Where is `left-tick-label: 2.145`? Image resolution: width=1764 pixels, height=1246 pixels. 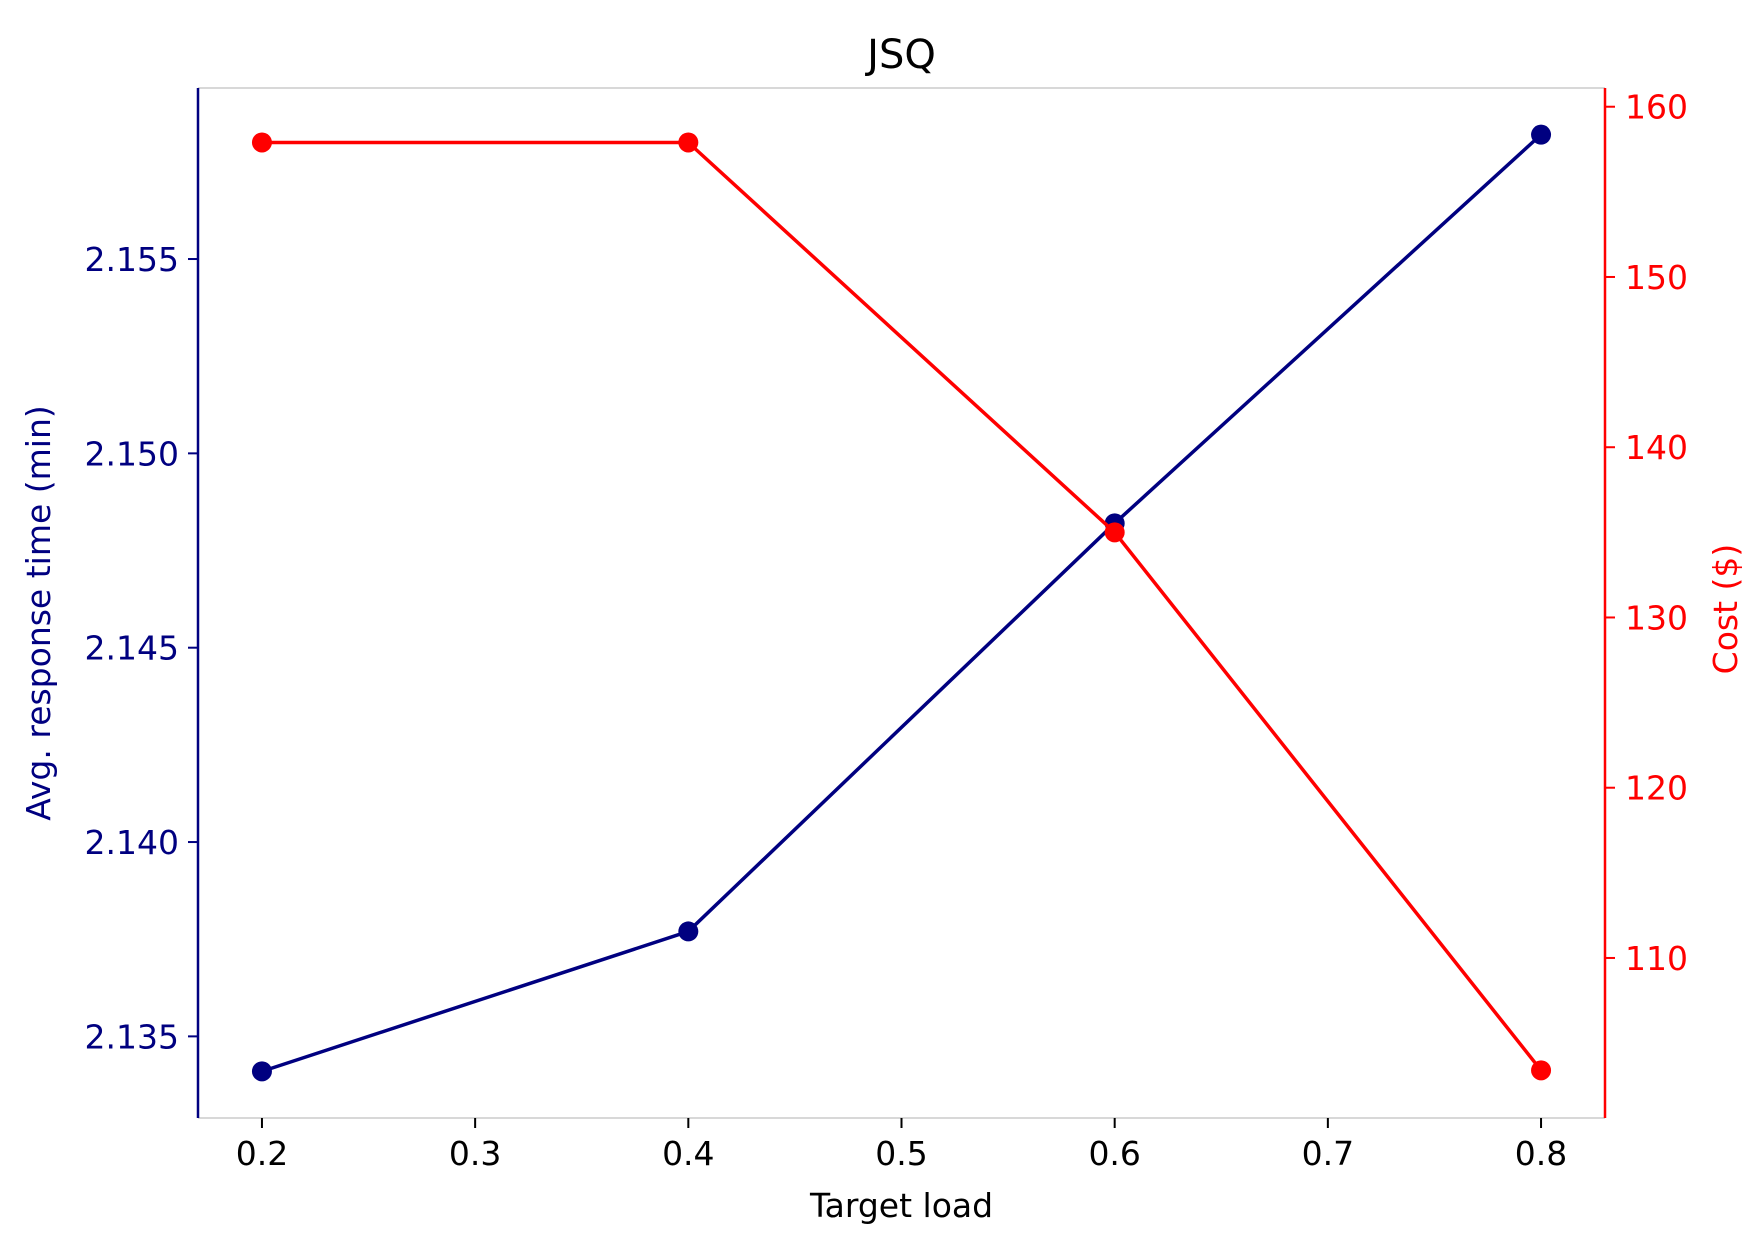
left-tick-label: 2.145 is located at coordinates (132, 648).